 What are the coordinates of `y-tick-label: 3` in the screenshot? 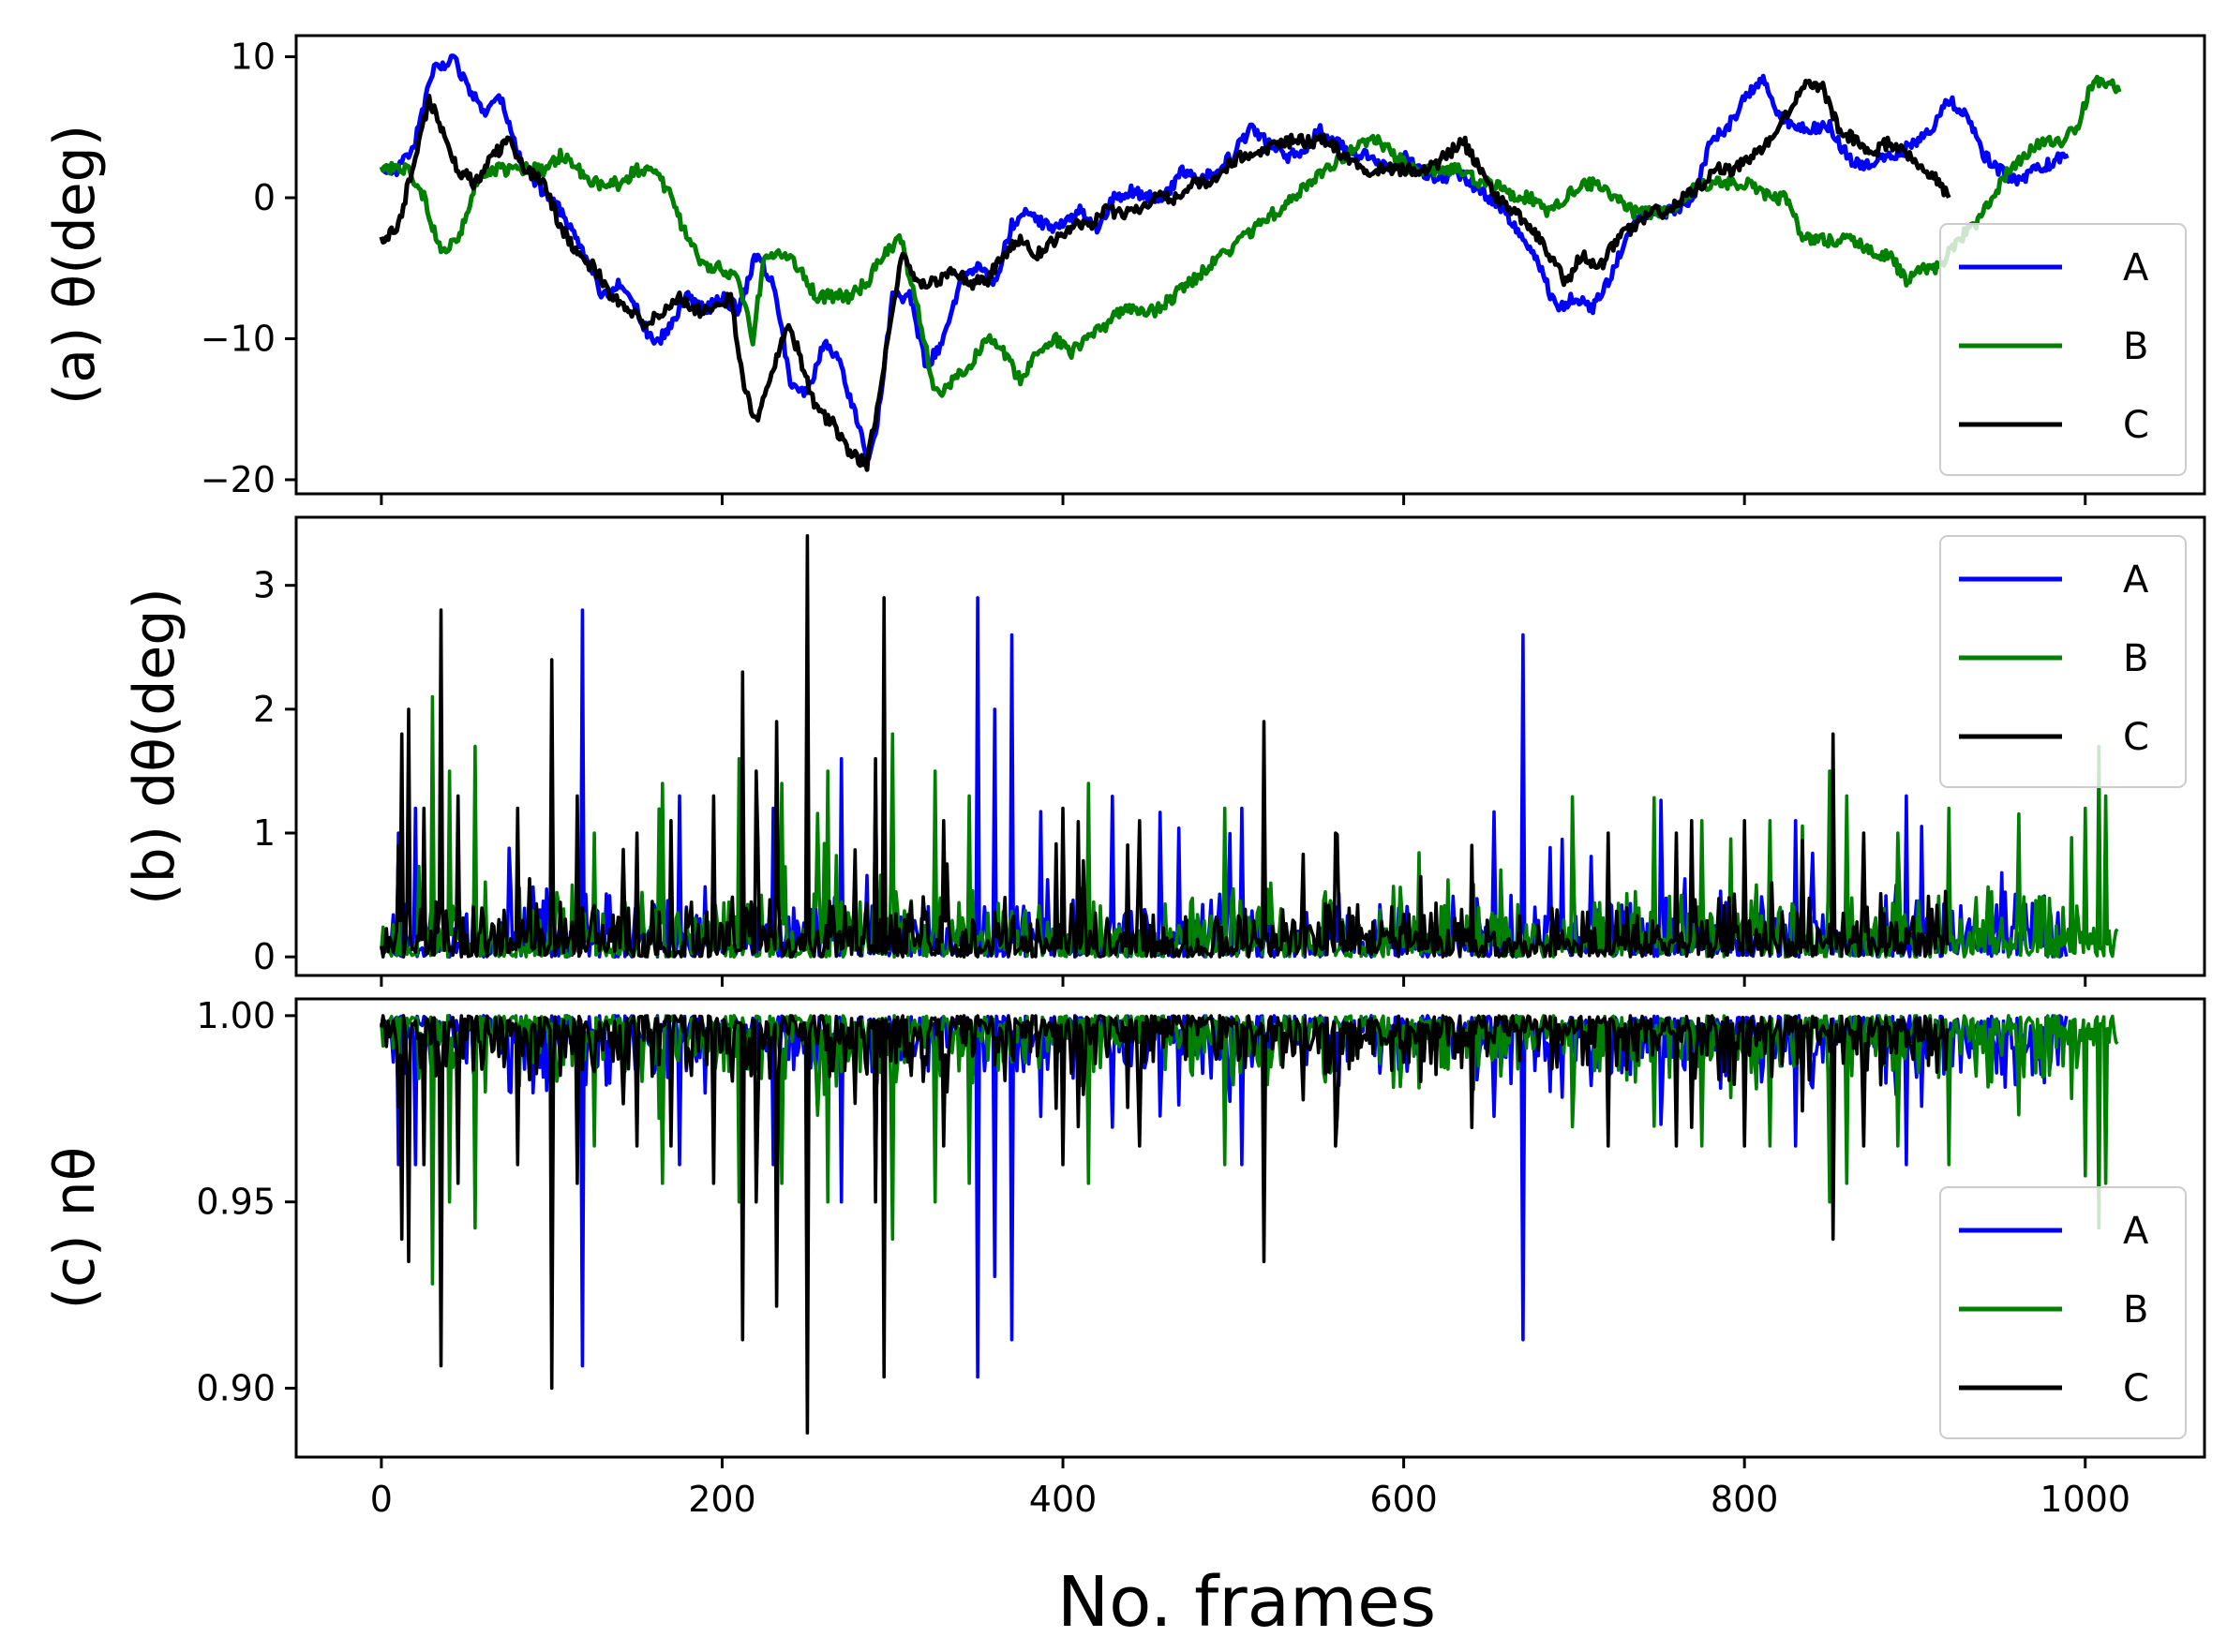 It's located at (264, 585).